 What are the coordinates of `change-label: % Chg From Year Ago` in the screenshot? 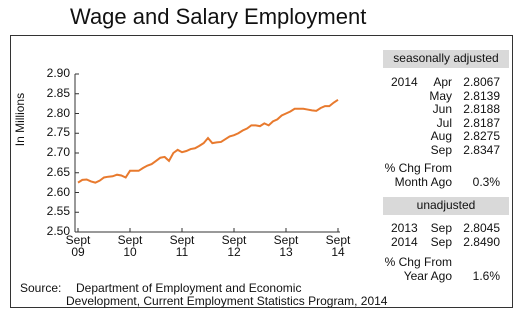 It's located at (418, 269).